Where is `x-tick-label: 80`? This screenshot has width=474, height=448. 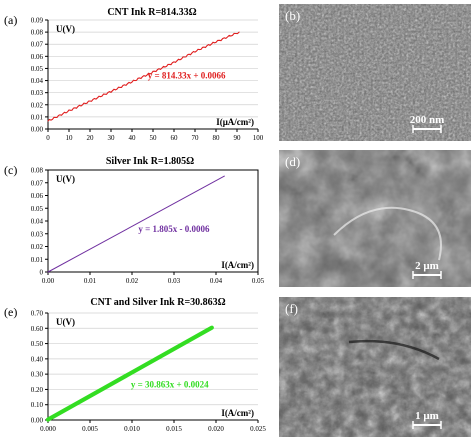 x-tick-label: 80 is located at coordinates (217, 138).